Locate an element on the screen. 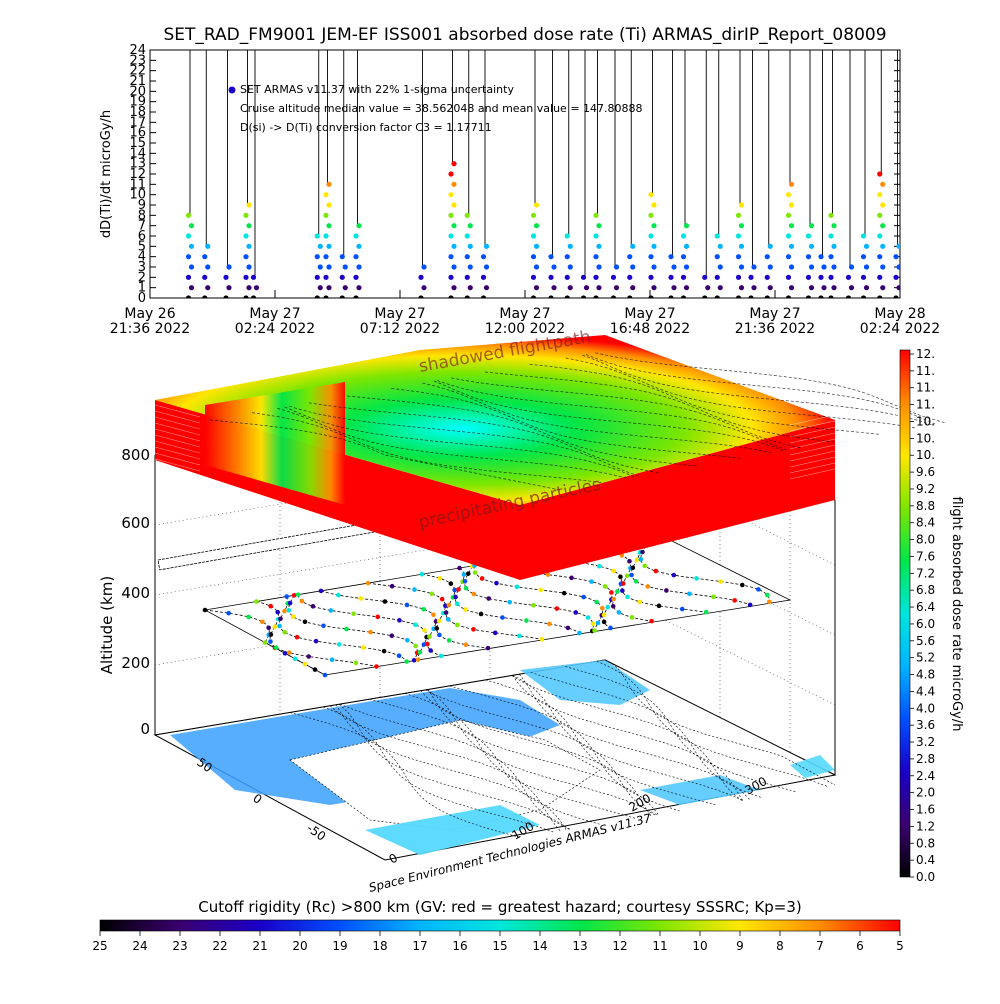  top-x-tick-label: May 26 is located at coordinates (149, 314).